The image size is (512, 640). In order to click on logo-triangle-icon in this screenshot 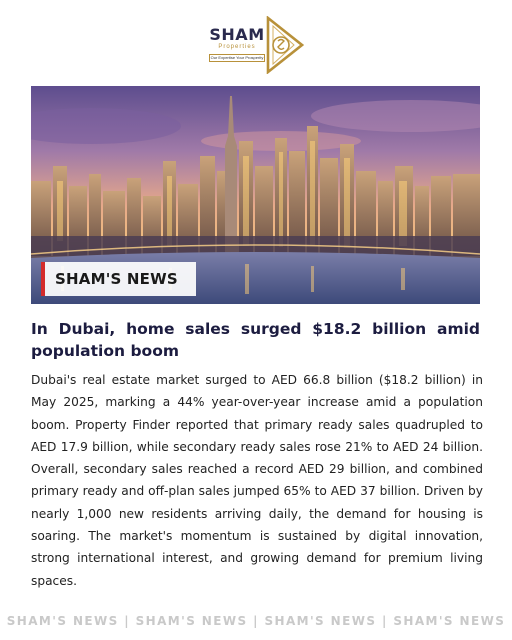, I will do `click(285, 45)`.